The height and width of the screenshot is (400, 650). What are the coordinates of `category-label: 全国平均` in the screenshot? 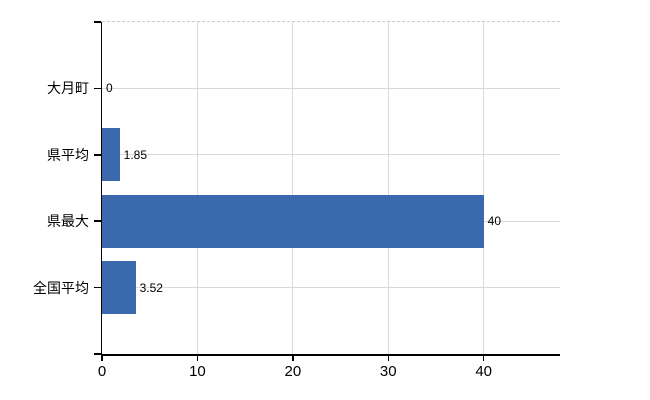 It's located at (61, 287).